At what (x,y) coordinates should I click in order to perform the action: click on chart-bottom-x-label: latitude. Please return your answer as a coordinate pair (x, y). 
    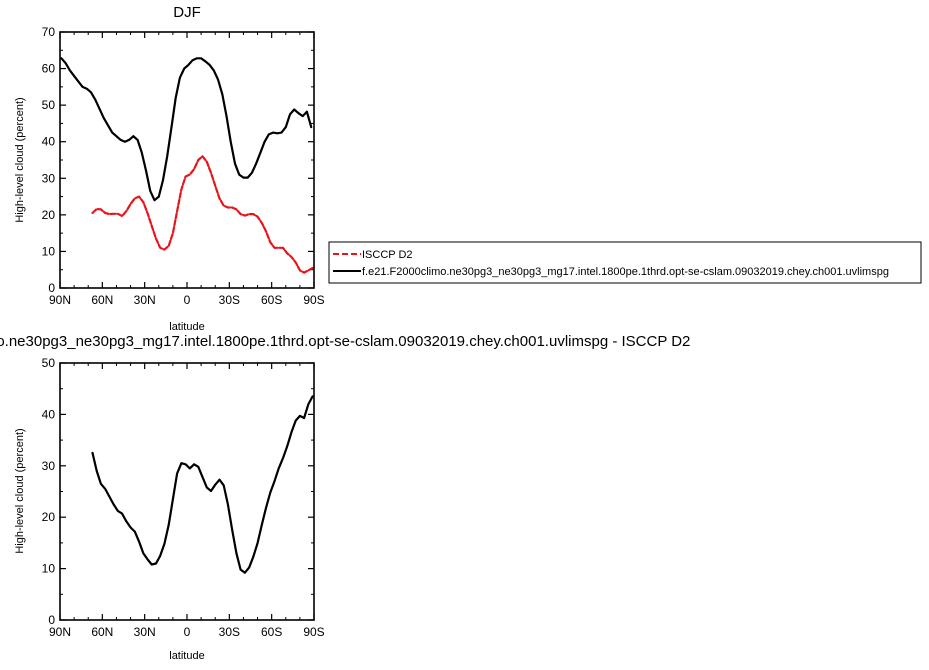
    Looking at the image, I should click on (186, 656).